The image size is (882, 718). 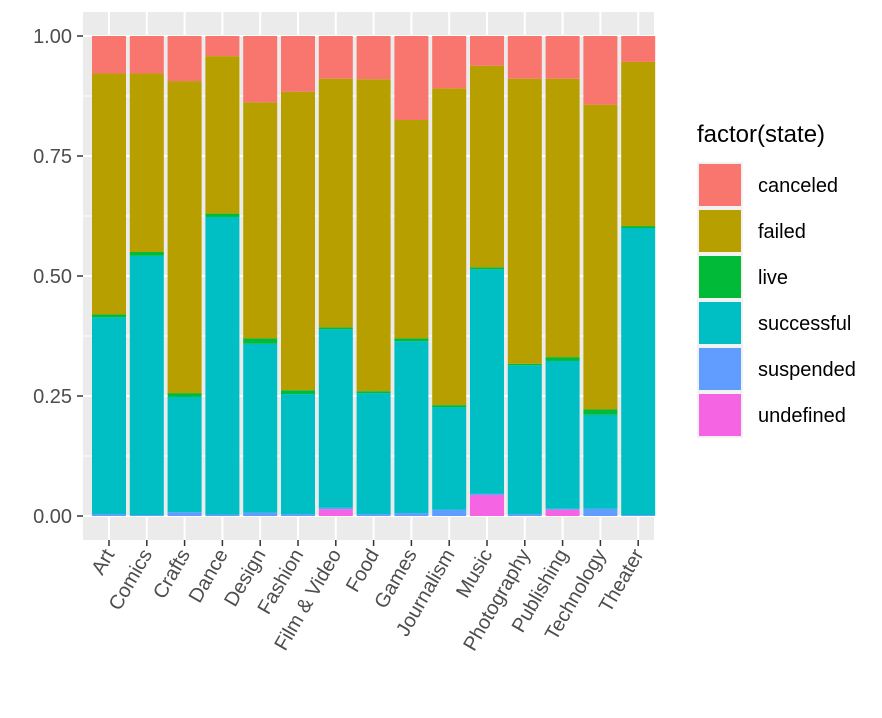 What do you see at coordinates (373, 392) in the screenshot?
I see `bar-food-live` at bounding box center [373, 392].